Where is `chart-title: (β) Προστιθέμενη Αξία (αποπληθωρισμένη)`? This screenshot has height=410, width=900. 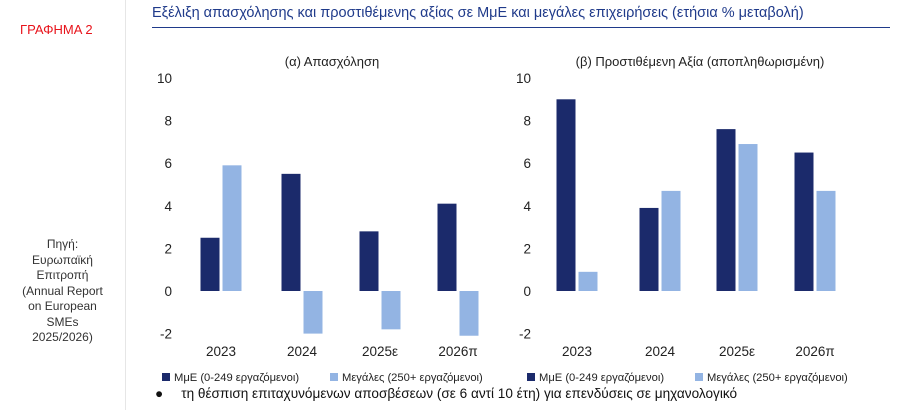 chart-title: (β) Προστιθέμενη Αξία (αποπληθωρισμένη) is located at coordinates (700, 61).